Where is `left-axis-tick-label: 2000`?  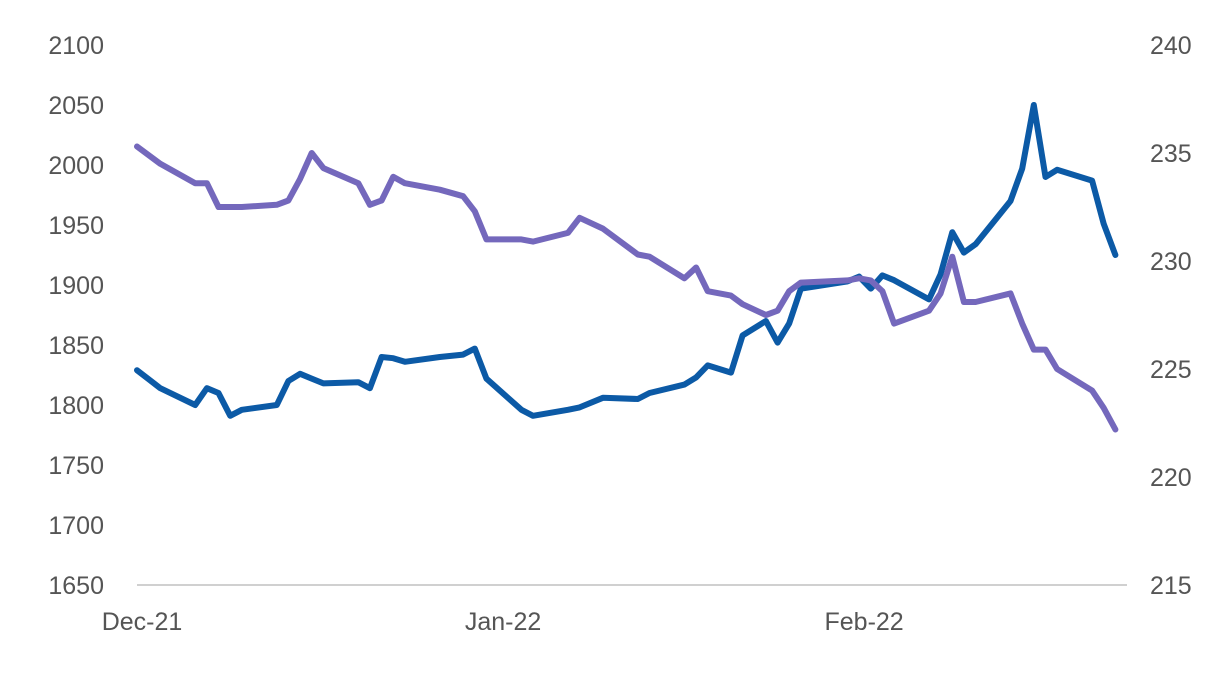 left-axis-tick-label: 2000 is located at coordinates (76, 166).